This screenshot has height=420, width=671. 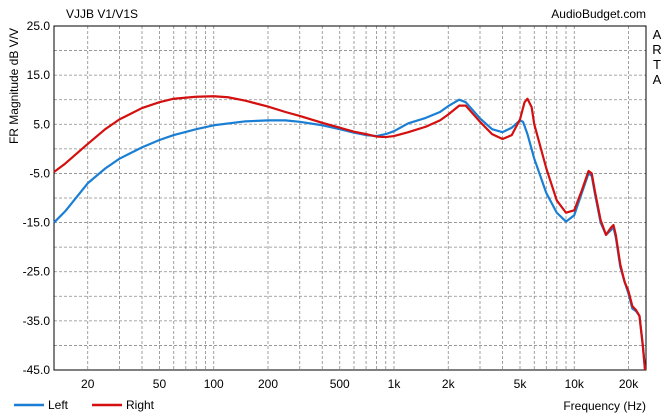 What do you see at coordinates (449, 384) in the screenshot?
I see `x-tick-label: 2k` at bounding box center [449, 384].